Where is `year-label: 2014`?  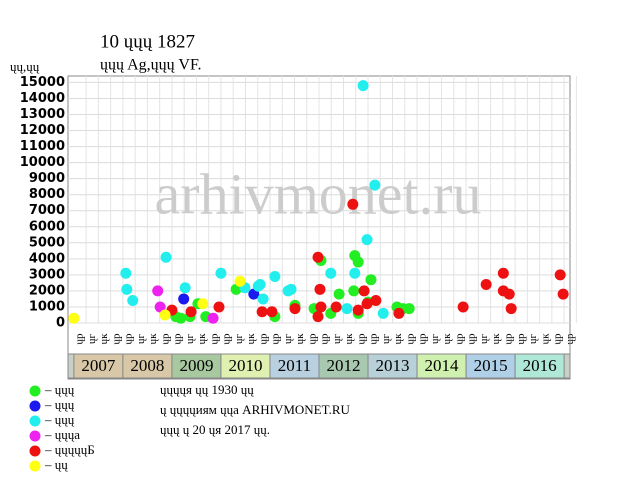 year-label: 2014 is located at coordinates (442, 365).